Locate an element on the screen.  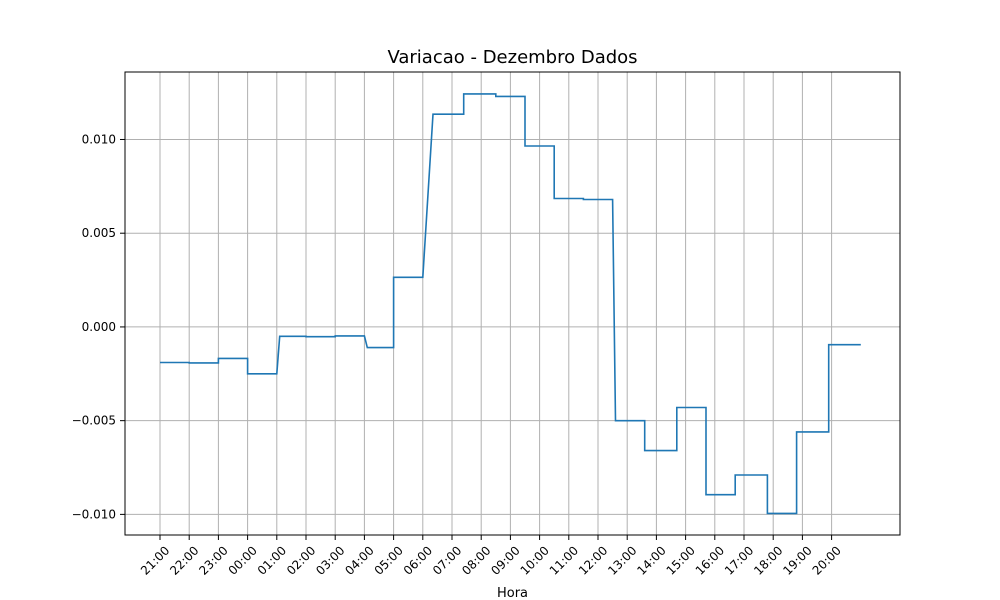
x-tick-label: 17:00 is located at coordinates (739, 560).